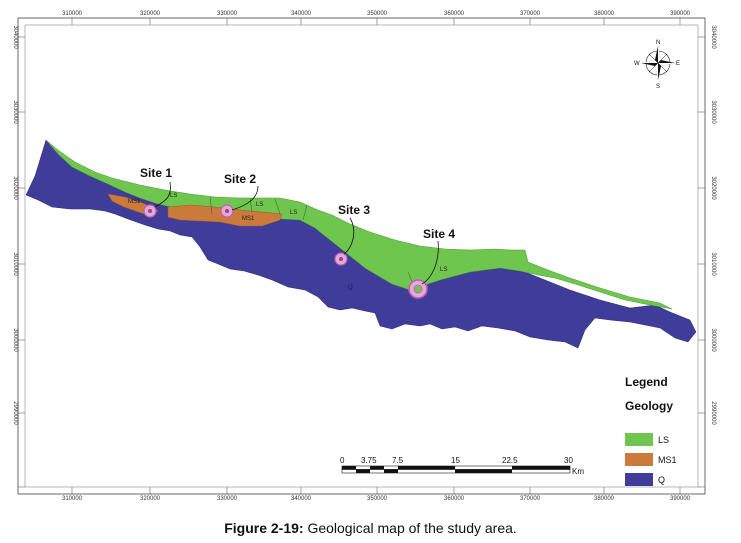 This screenshot has width=741, height=543. Describe the element at coordinates (454, 14) in the screenshot. I see `x-tick-label-top-5: 360000` at that location.